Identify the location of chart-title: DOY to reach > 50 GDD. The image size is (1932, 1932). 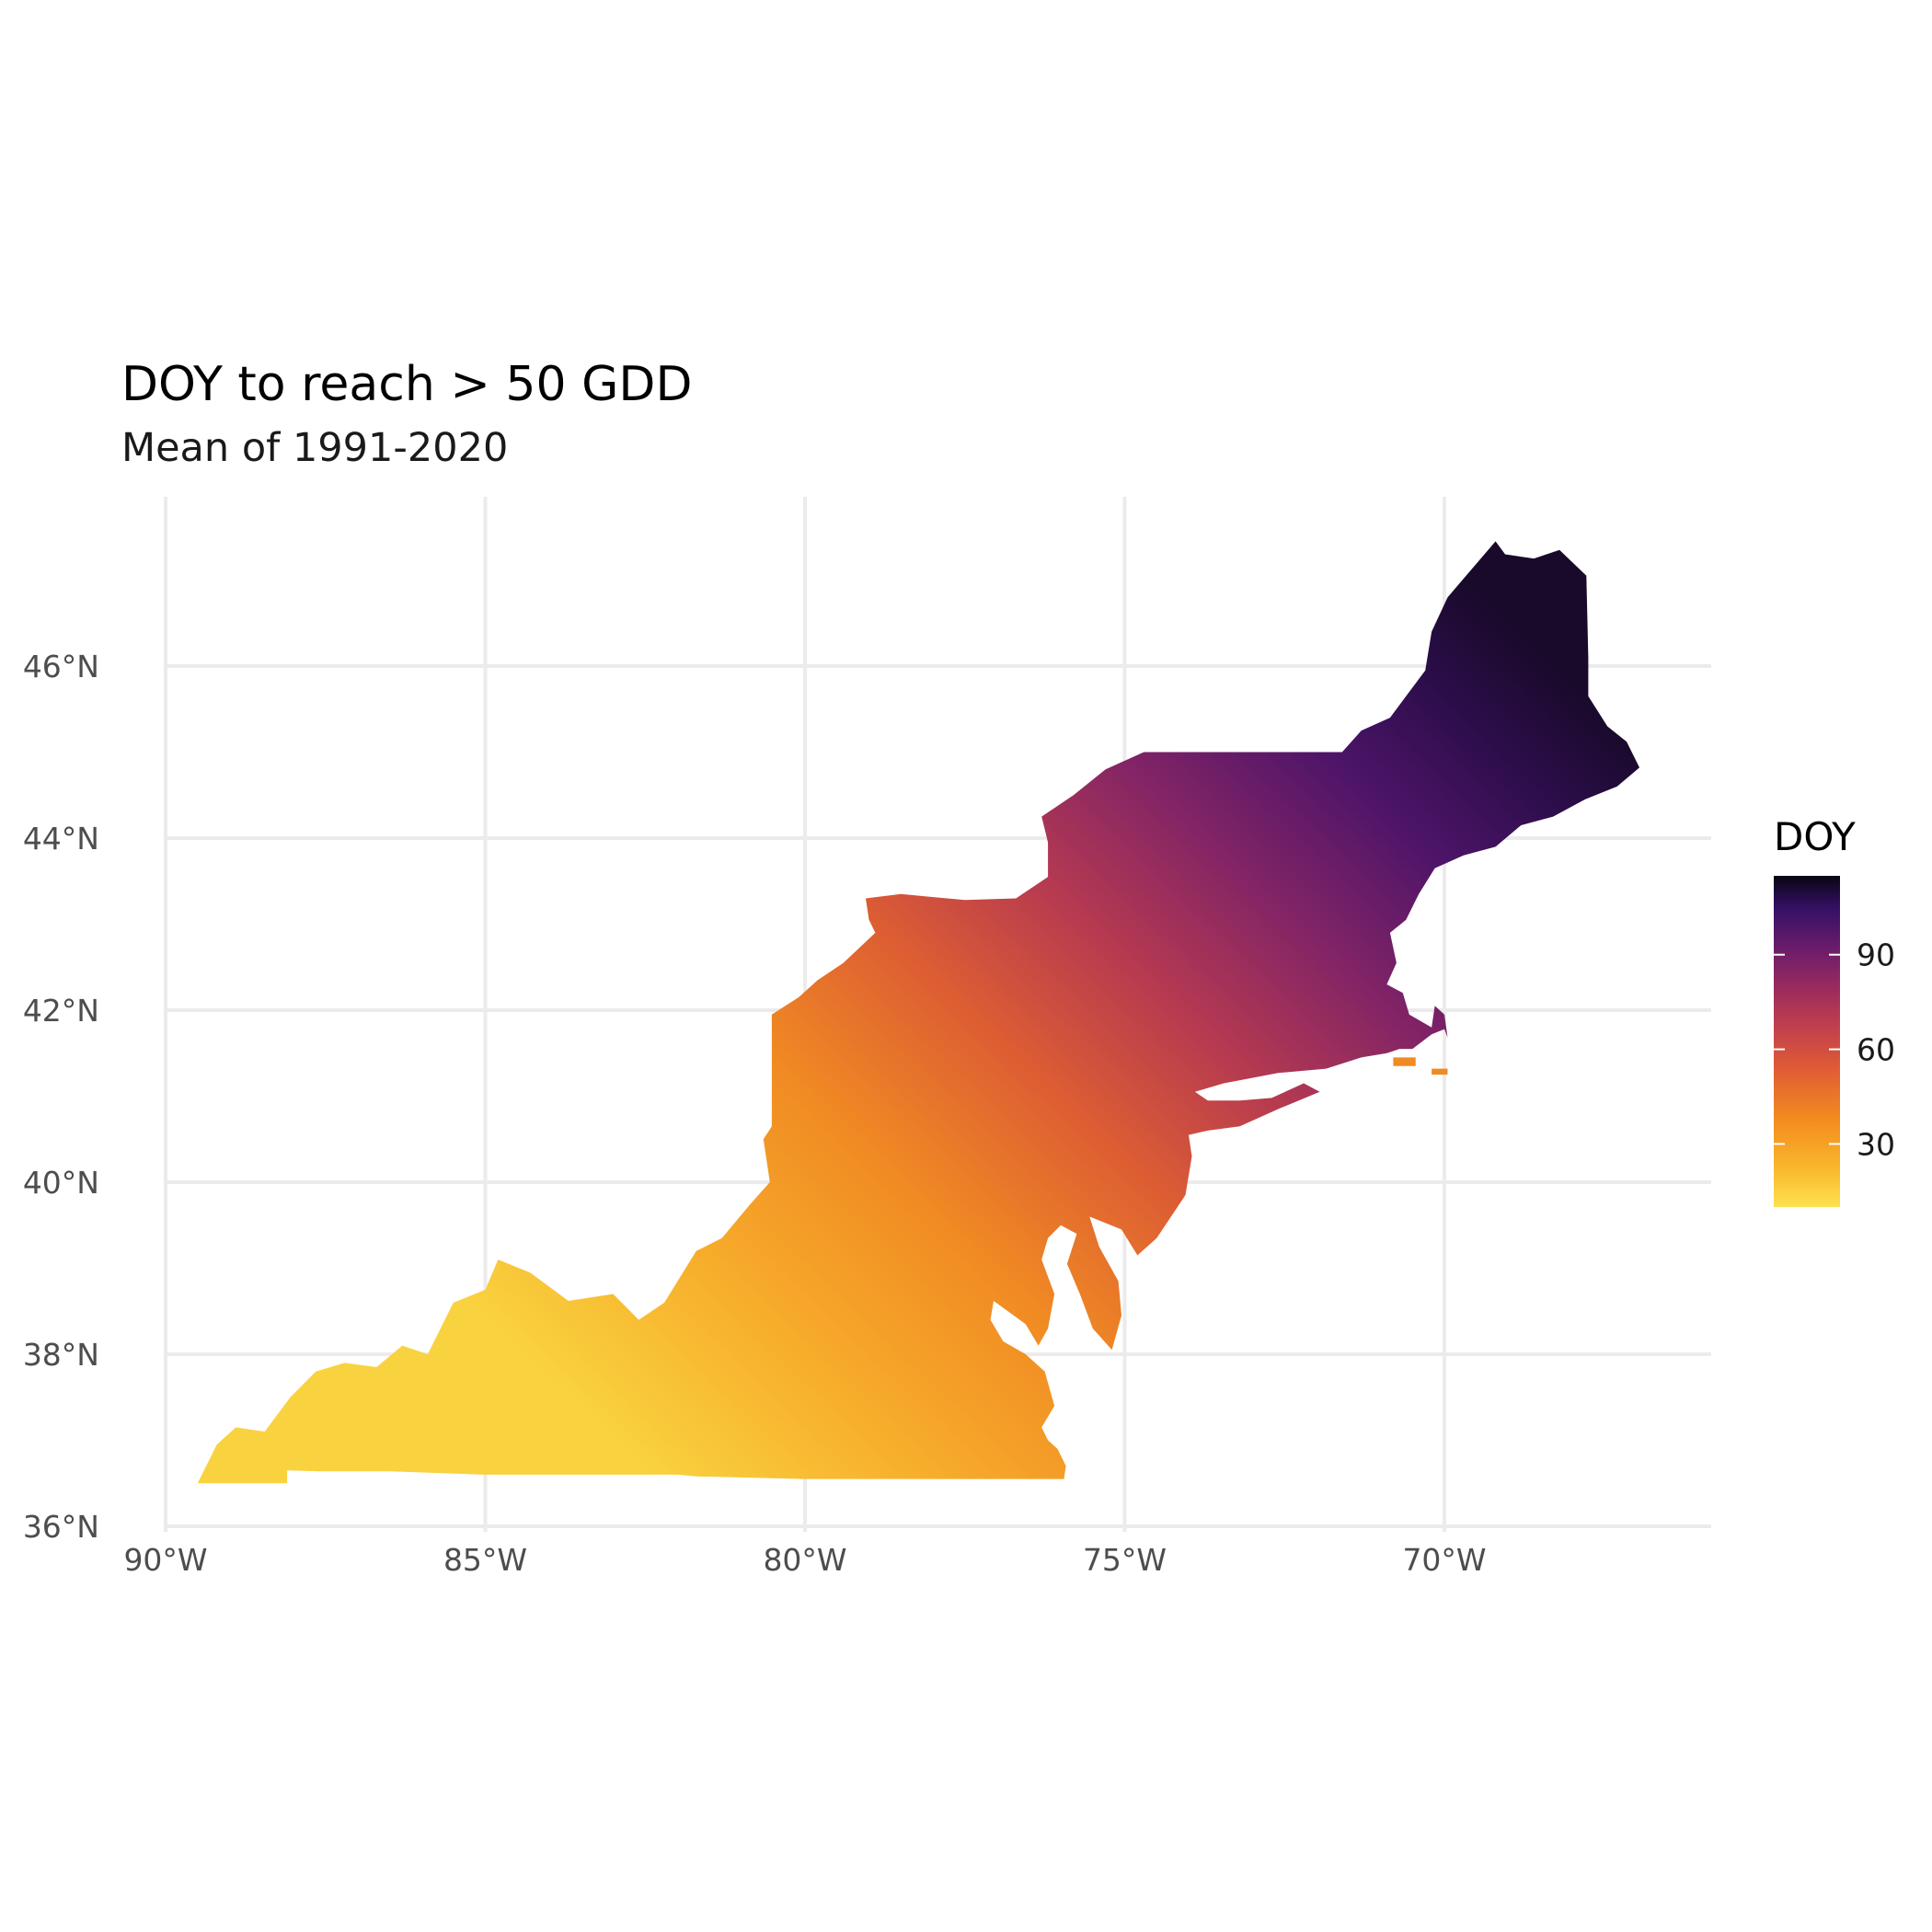
(407, 384).